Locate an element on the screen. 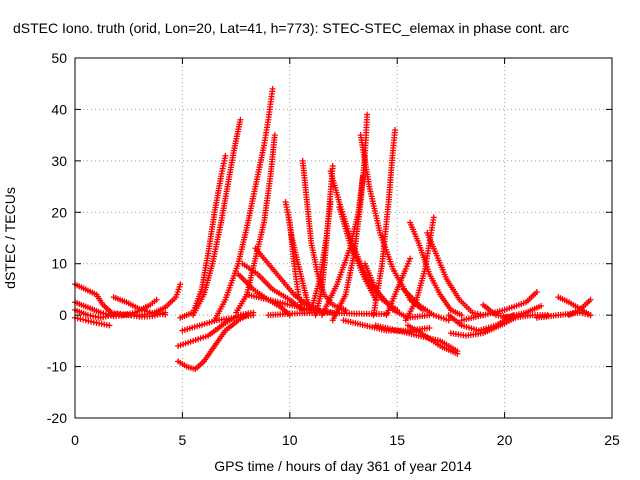 This screenshot has width=640, height=480. y-tick-label: 50 is located at coordinates (59, 58).